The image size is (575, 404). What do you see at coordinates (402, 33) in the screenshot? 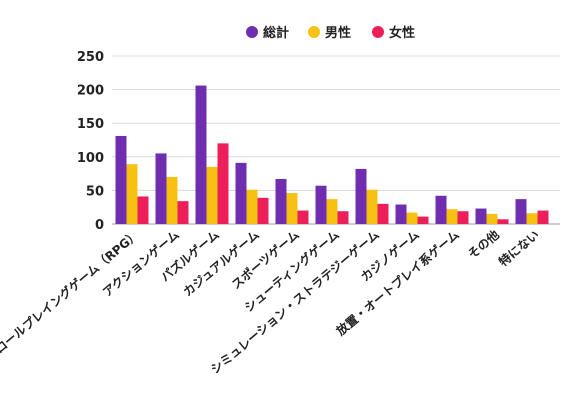
I see `legend-label: 女性` at bounding box center [402, 33].